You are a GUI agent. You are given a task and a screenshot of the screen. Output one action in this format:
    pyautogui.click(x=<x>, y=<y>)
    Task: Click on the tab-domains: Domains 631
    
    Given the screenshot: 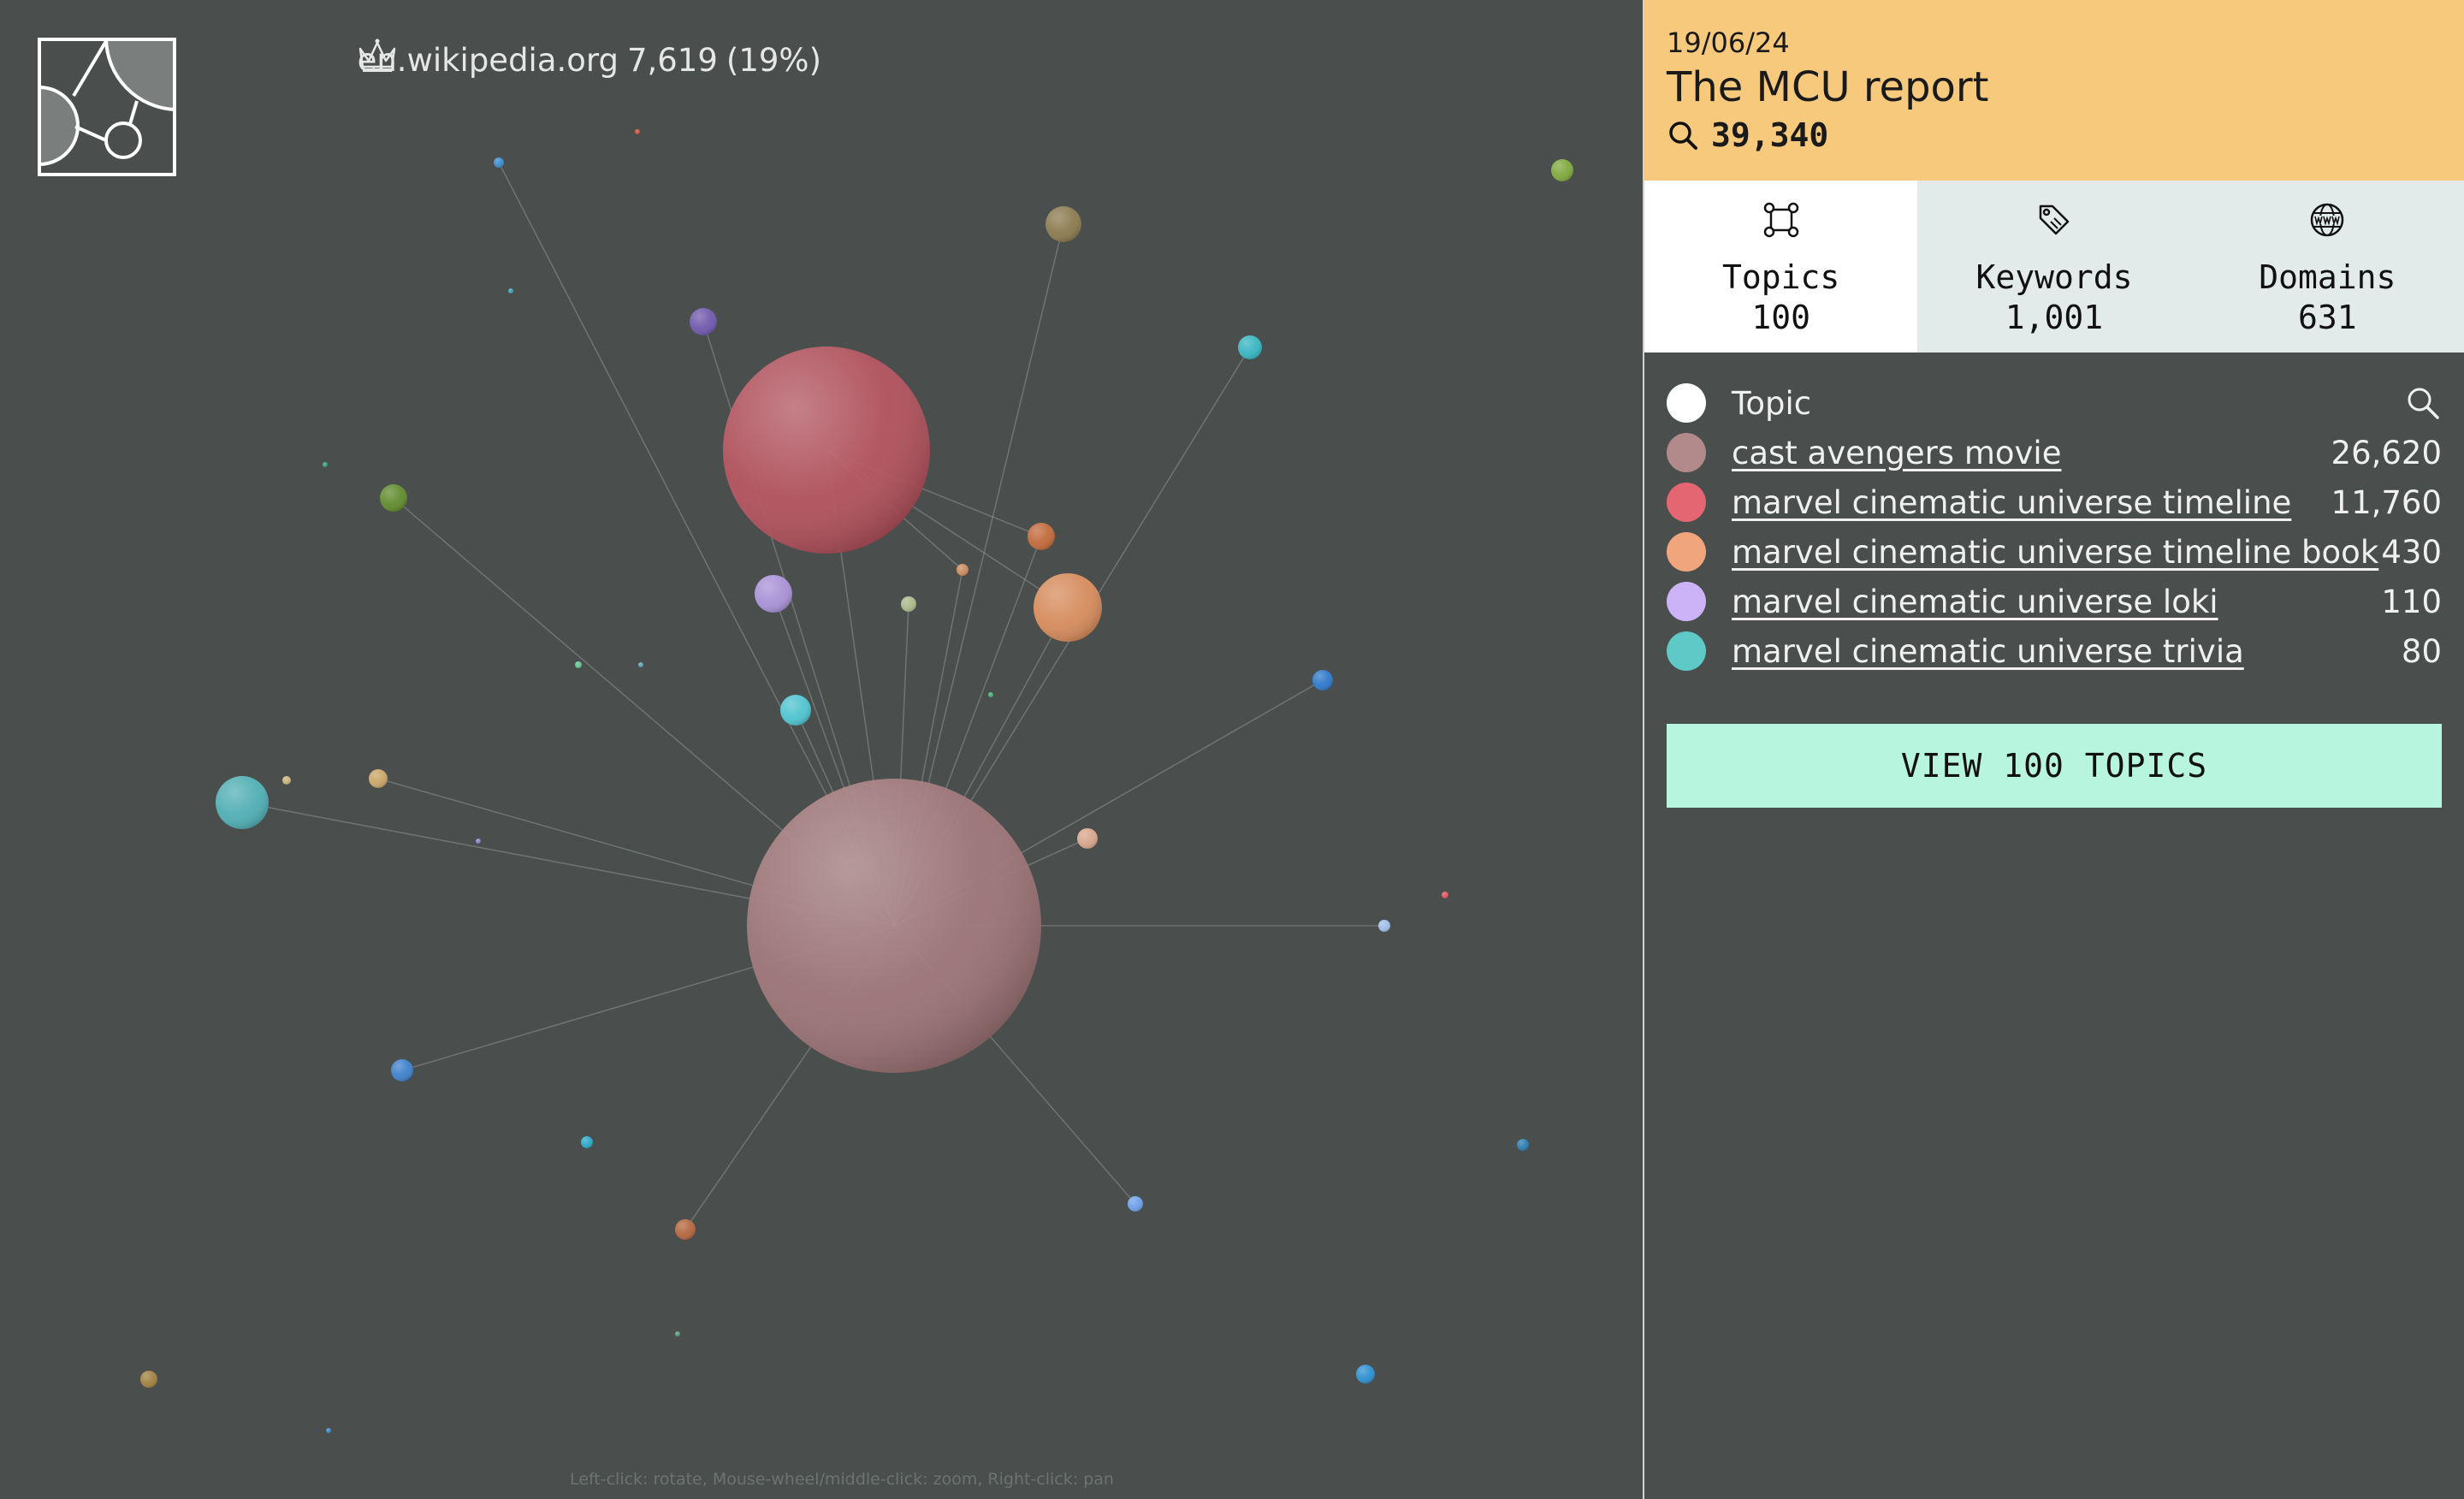 What is the action you would take?
    pyautogui.click(x=2327, y=267)
    